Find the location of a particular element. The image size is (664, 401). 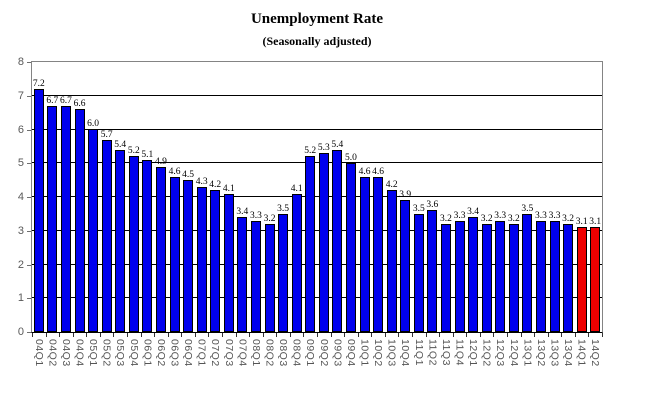

bar-value-label: 5.1 is located at coordinates (147, 155).